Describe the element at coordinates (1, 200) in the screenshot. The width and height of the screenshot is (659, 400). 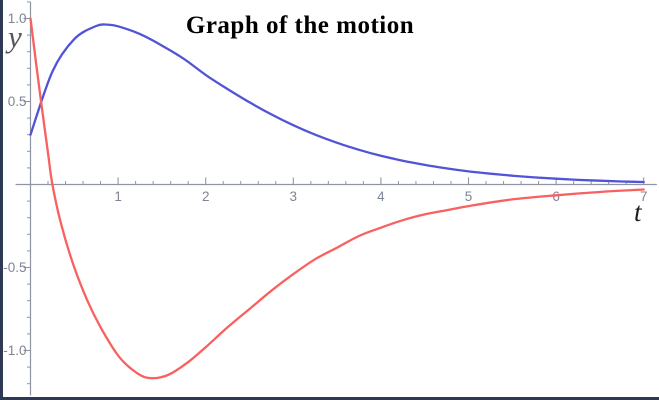
I see `frame-border-left` at that location.